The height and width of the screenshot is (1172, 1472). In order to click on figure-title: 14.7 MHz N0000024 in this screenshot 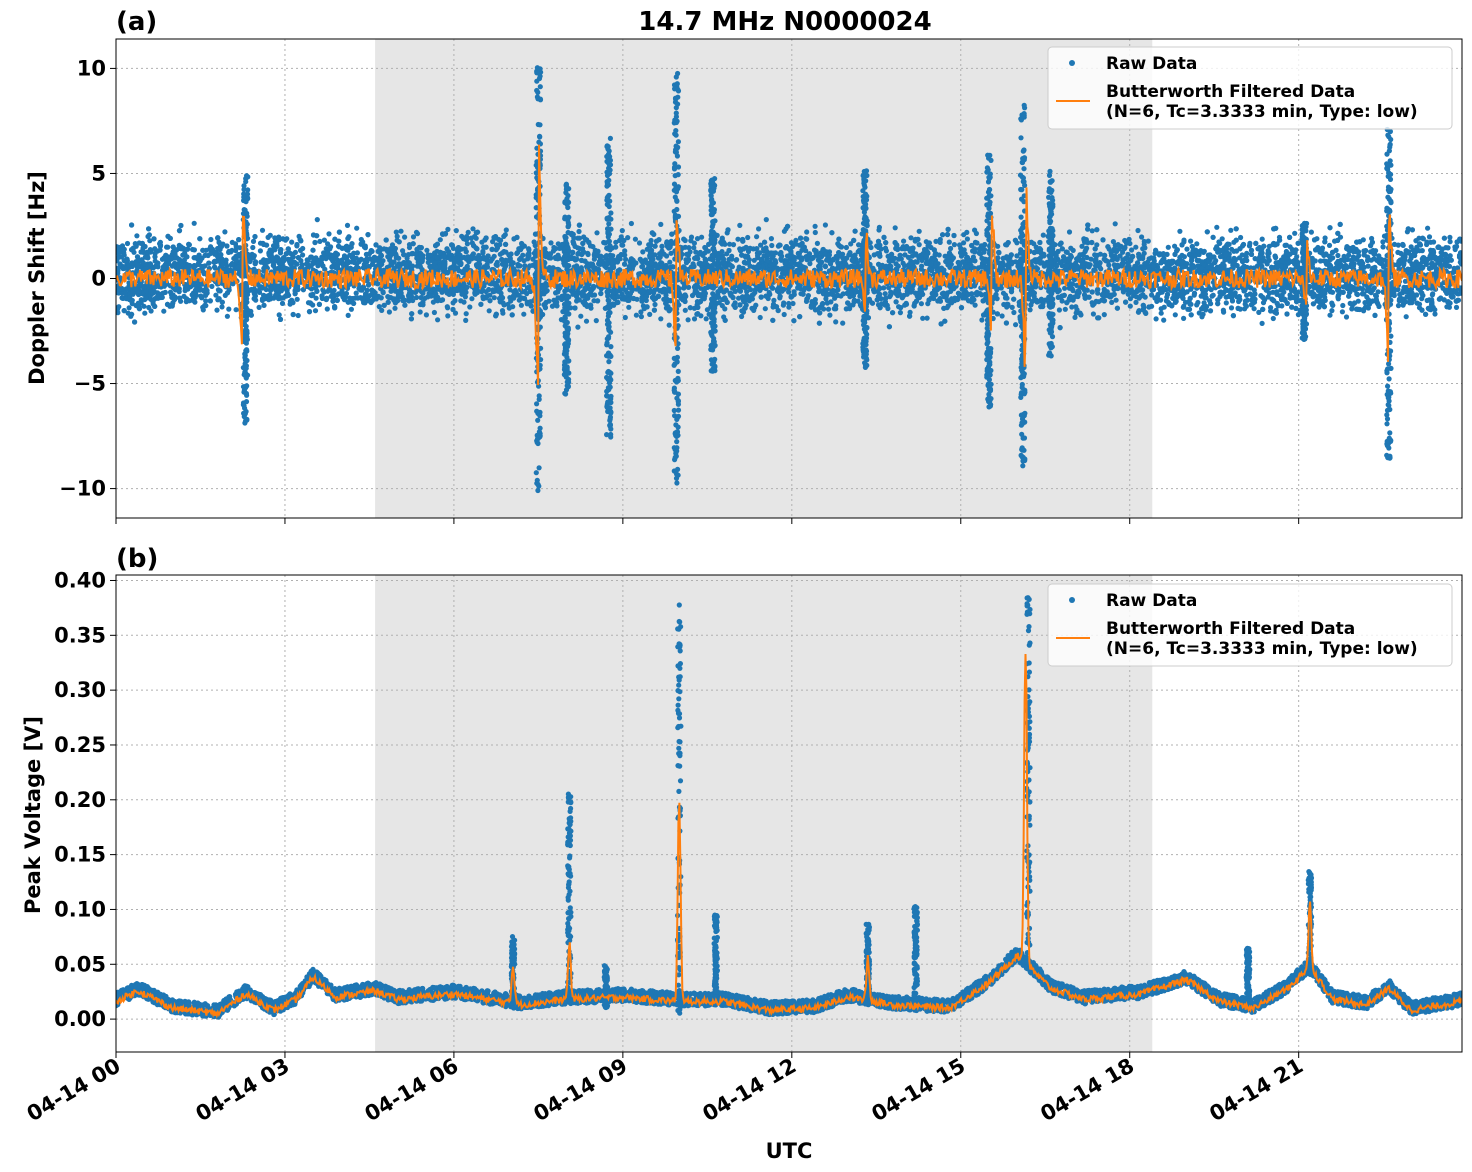, I will do `click(784, 22)`.